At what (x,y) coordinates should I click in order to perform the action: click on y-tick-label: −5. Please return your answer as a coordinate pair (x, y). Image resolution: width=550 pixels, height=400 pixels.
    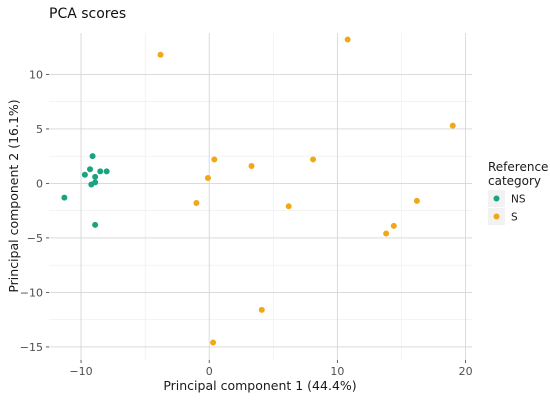
    Looking at the image, I should click on (35, 238).